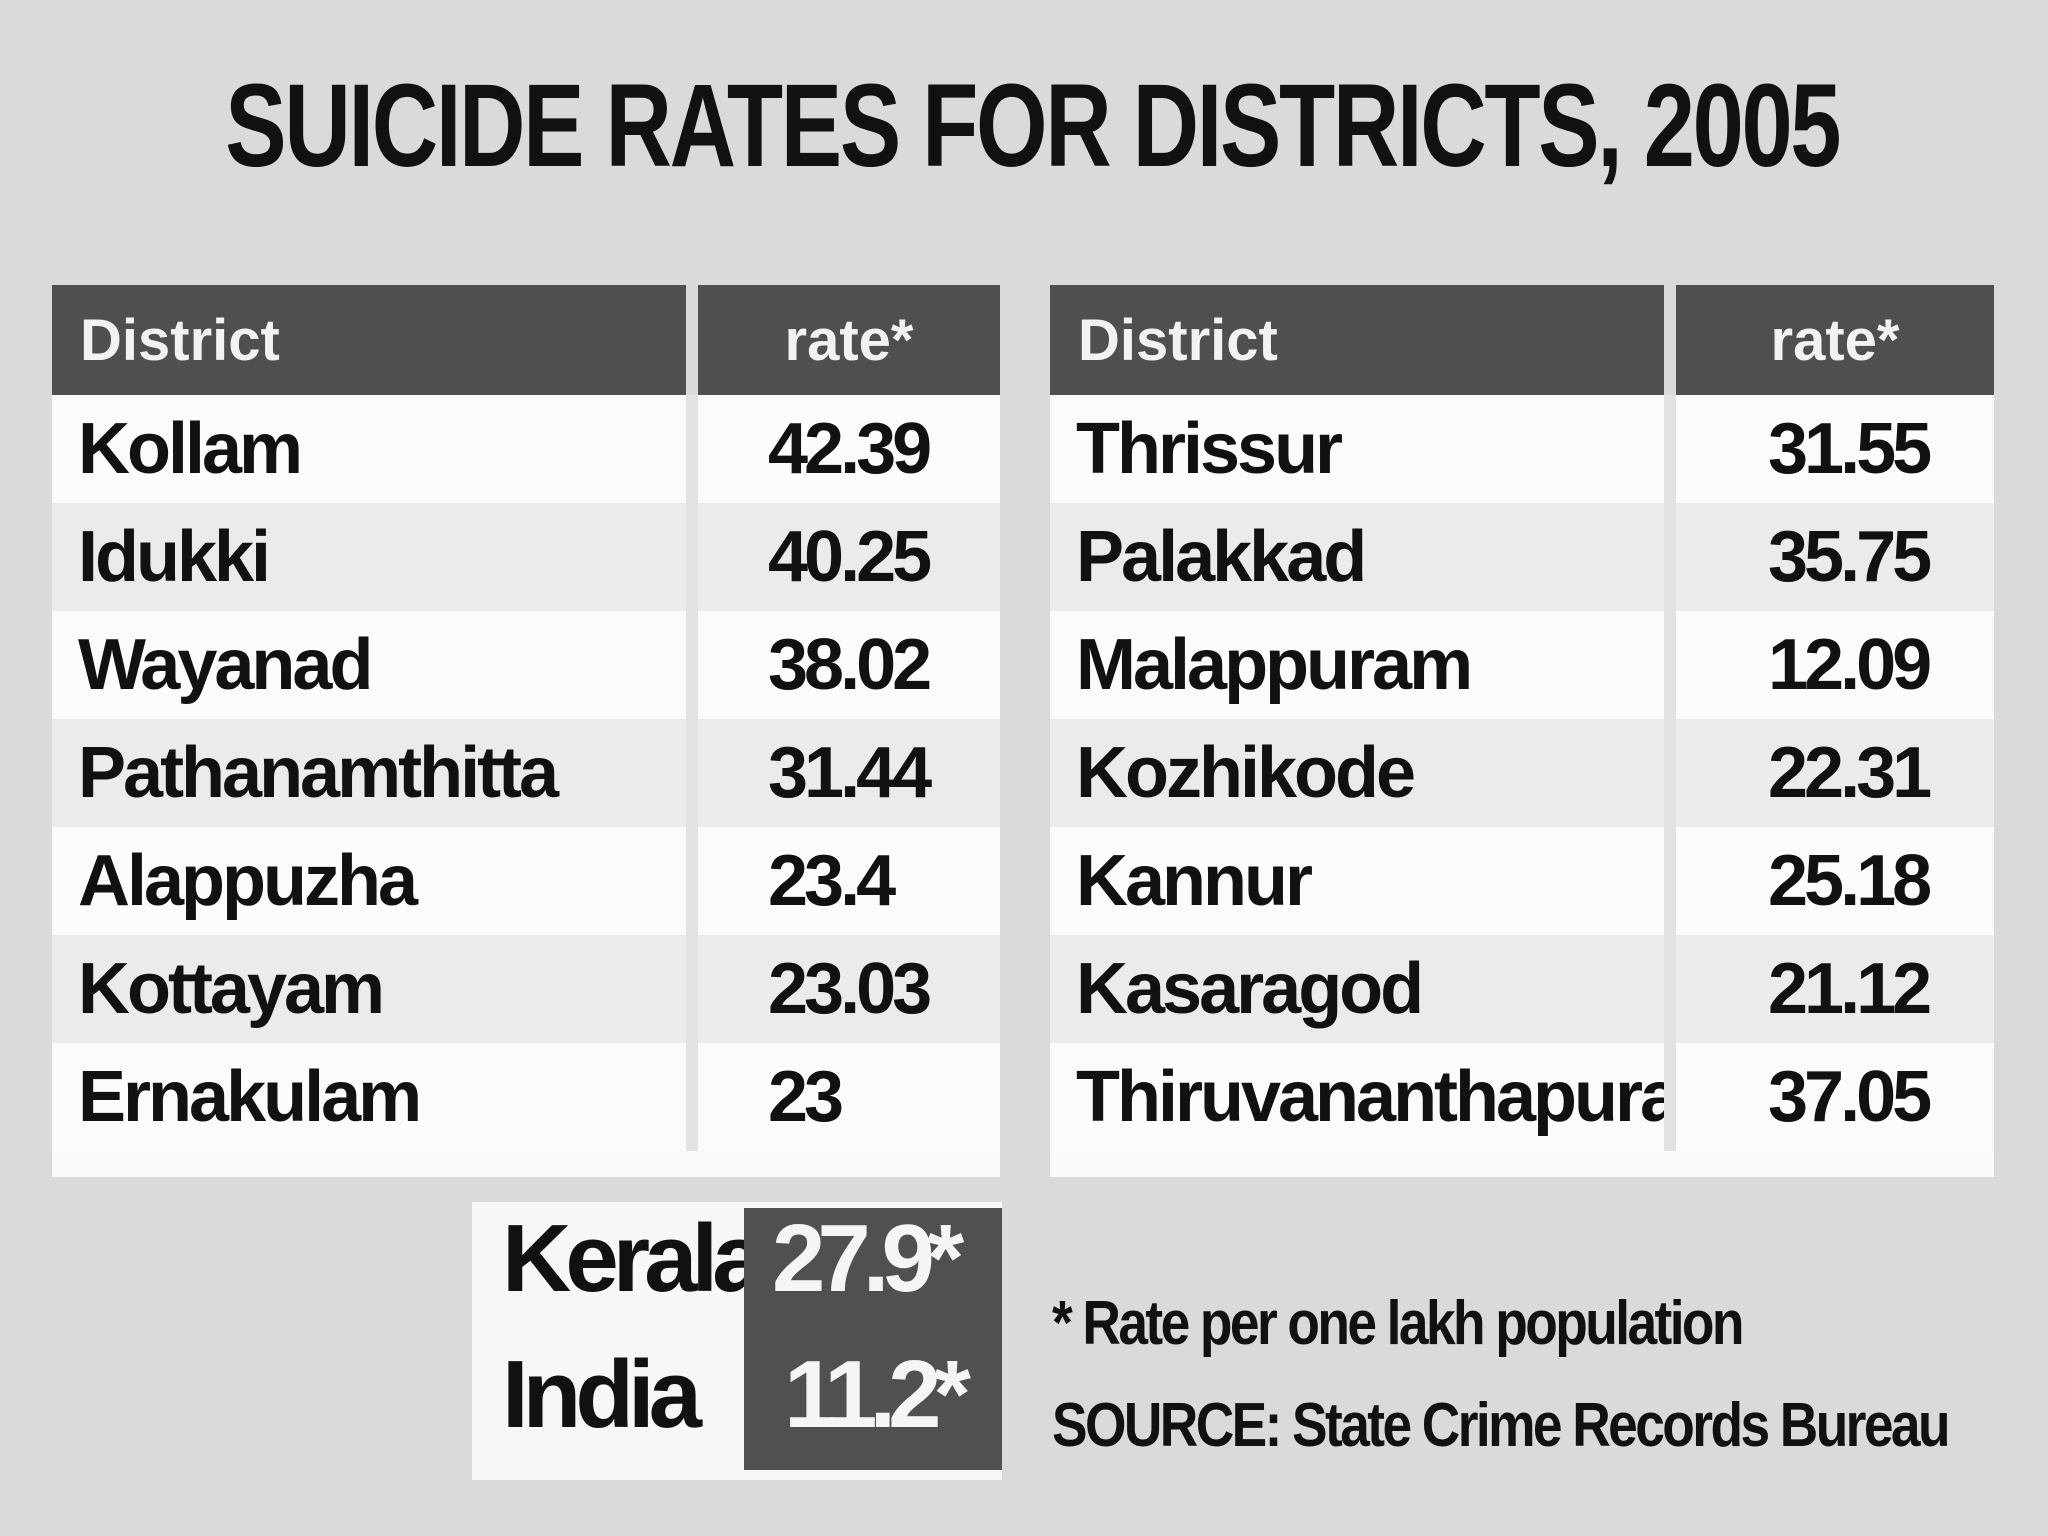  Describe the element at coordinates (369, 1097) in the screenshot. I see `district-name: Ernakulam` at that location.